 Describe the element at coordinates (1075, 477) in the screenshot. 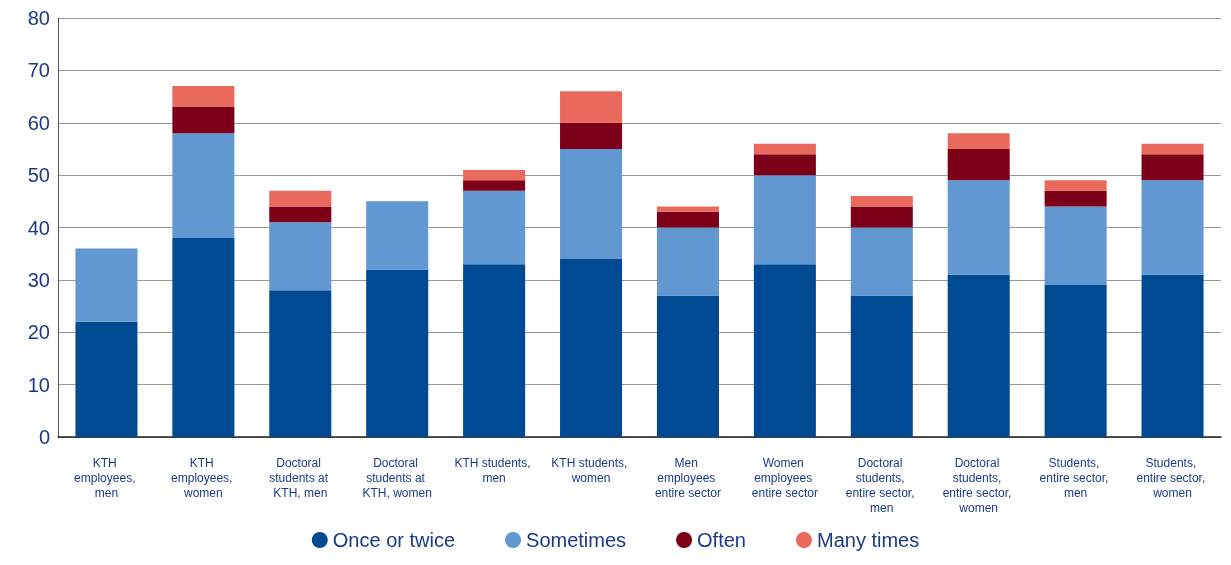

I see `x-tick-label: Students, entire sector, men` at that location.